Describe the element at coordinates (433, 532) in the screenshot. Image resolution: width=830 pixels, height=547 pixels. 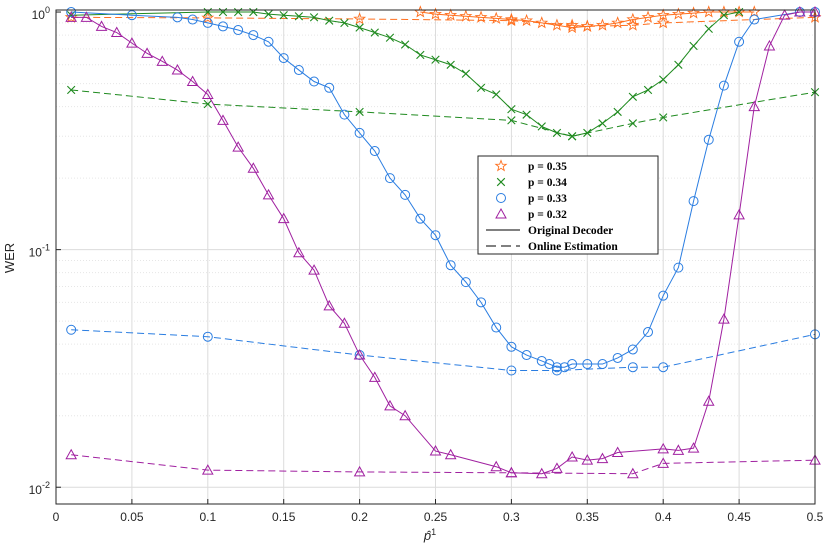
I see `x-axis-label-sup: 1` at that location.